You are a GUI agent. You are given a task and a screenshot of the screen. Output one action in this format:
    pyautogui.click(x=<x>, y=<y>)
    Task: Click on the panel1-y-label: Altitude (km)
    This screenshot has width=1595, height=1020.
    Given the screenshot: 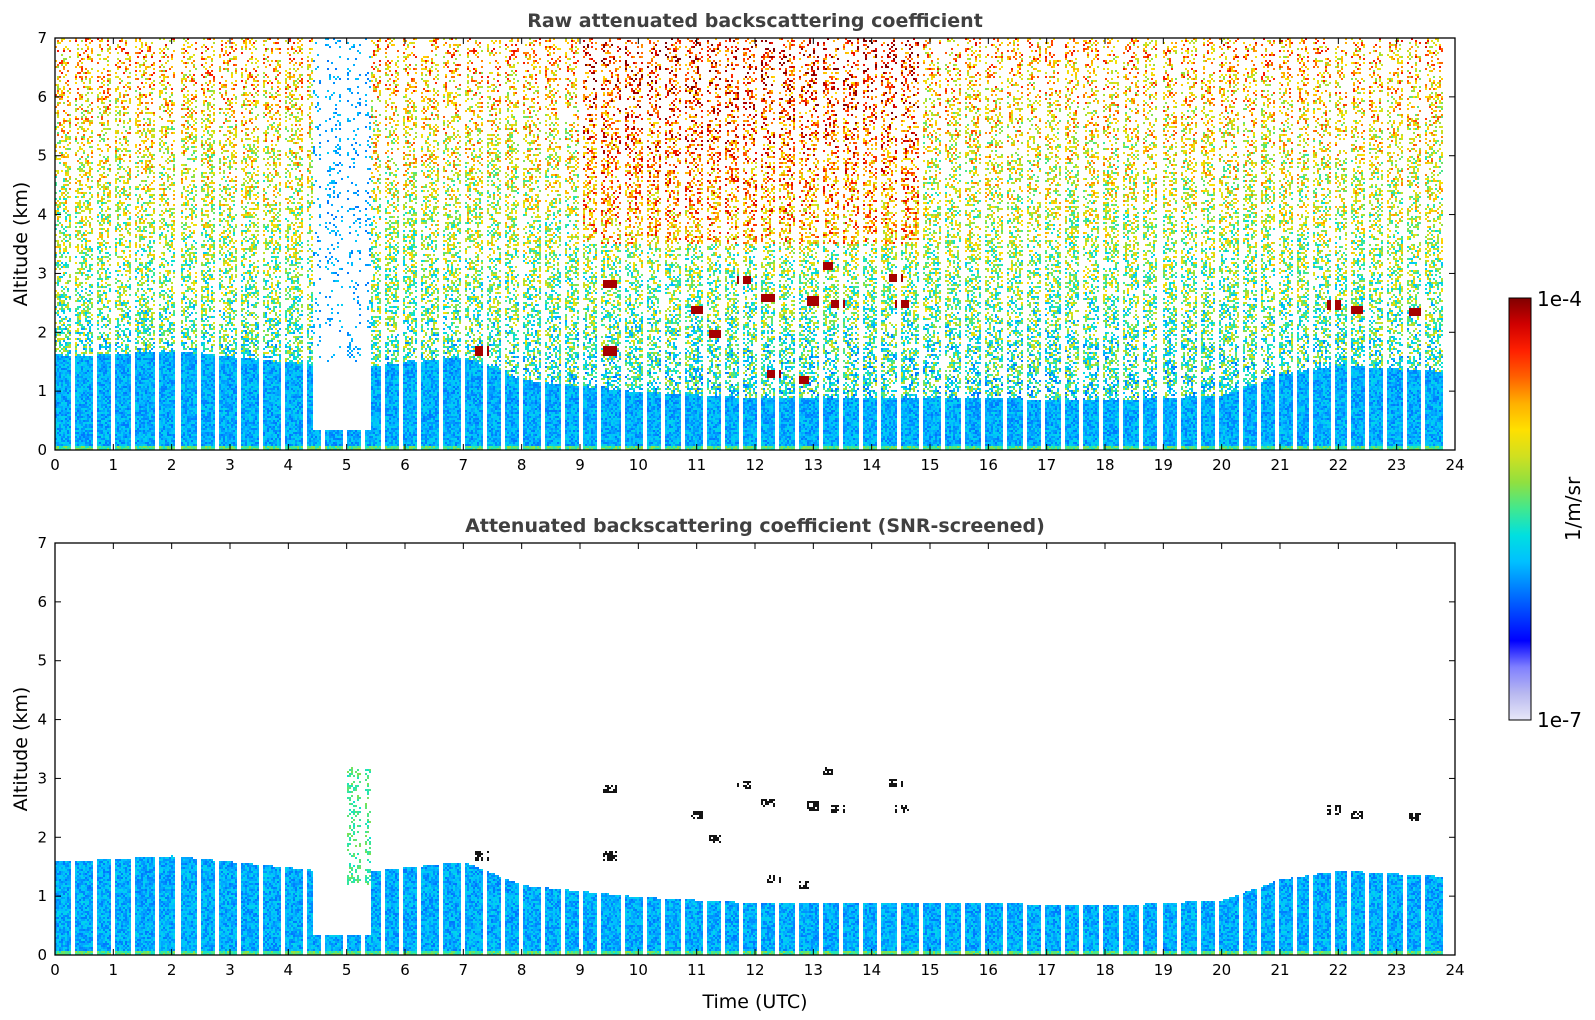 What is the action you would take?
    pyautogui.click(x=21, y=244)
    